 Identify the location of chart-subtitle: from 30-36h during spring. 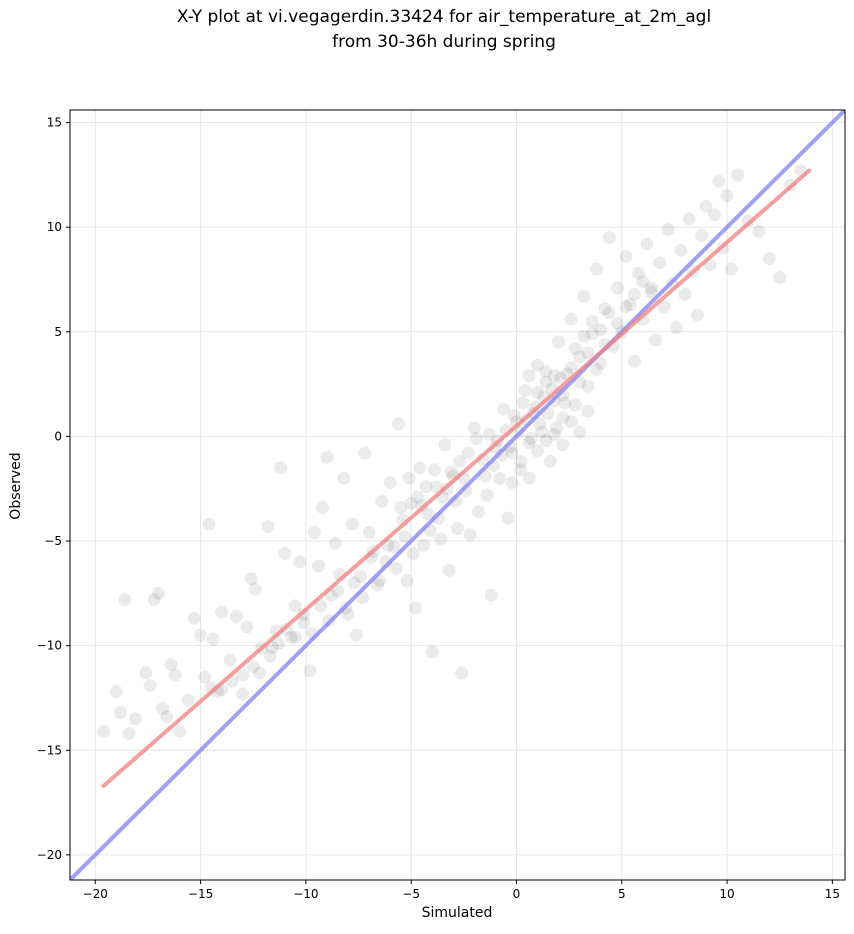
(444, 42).